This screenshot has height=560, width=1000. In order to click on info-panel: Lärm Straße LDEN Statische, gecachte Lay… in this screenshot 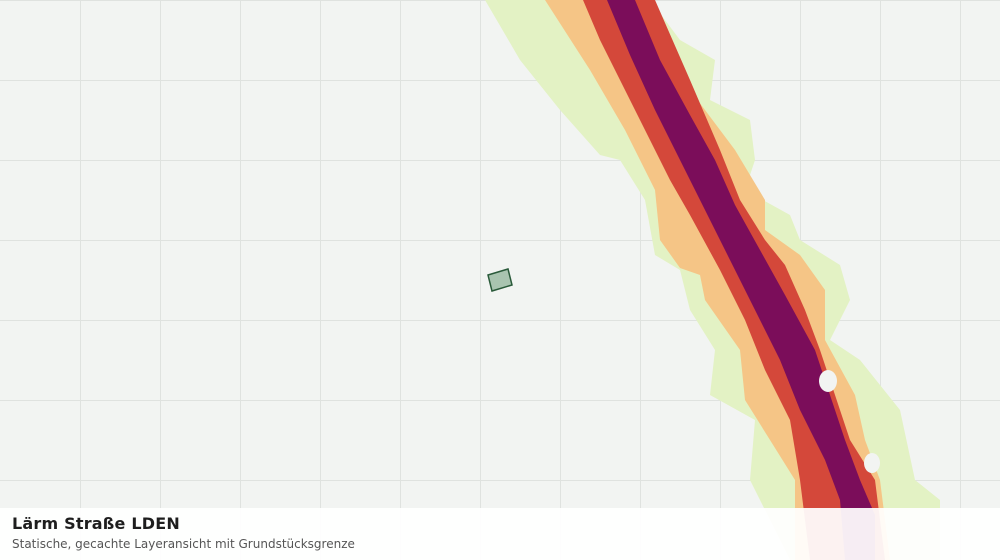, I will do `click(500, 534)`.